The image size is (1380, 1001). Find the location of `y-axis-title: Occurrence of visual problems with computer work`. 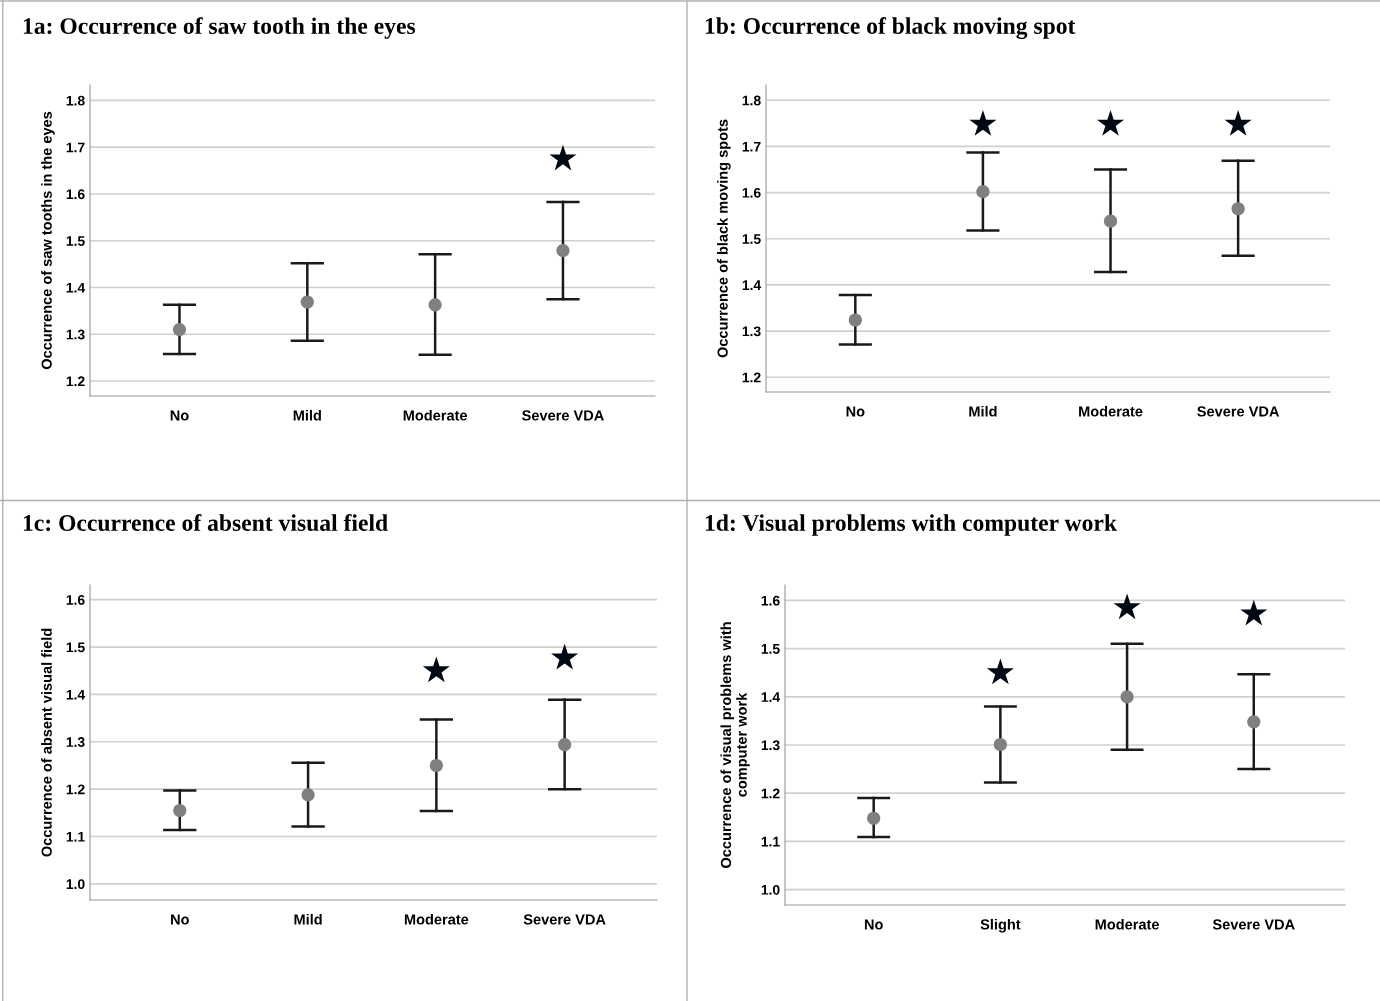

y-axis-title: Occurrence of visual problems with computer work is located at coordinates (735, 745).